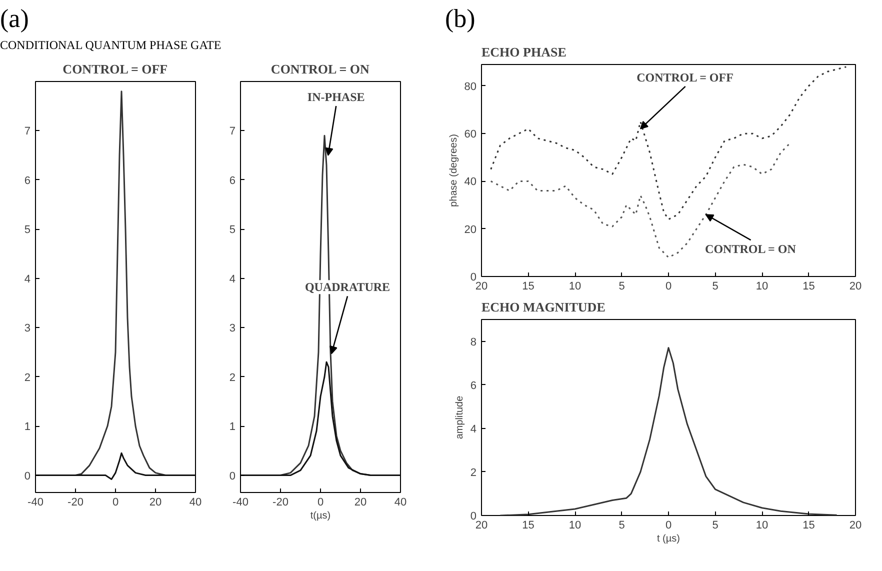  What do you see at coordinates (320, 69) in the screenshot?
I see `chart-title: CONTROL = ON` at bounding box center [320, 69].